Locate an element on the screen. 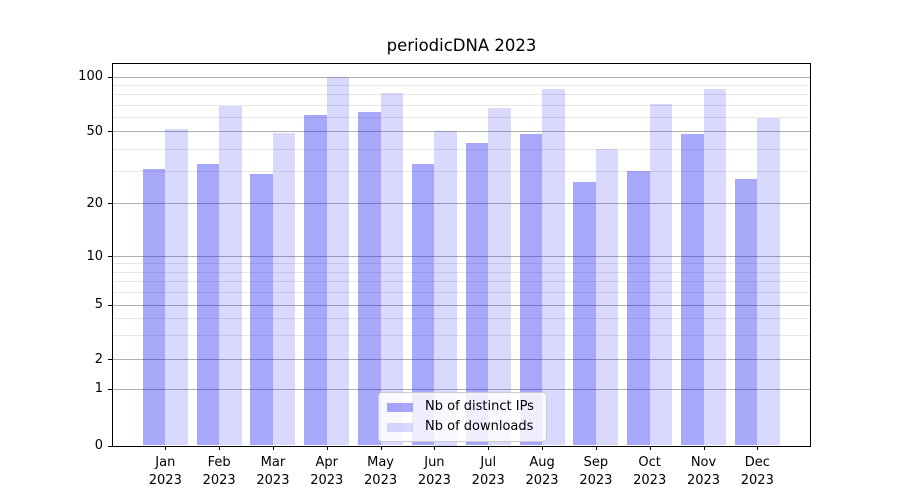 The height and width of the screenshot is (500, 900). x-tick-month: Jun is located at coordinates (434, 462).